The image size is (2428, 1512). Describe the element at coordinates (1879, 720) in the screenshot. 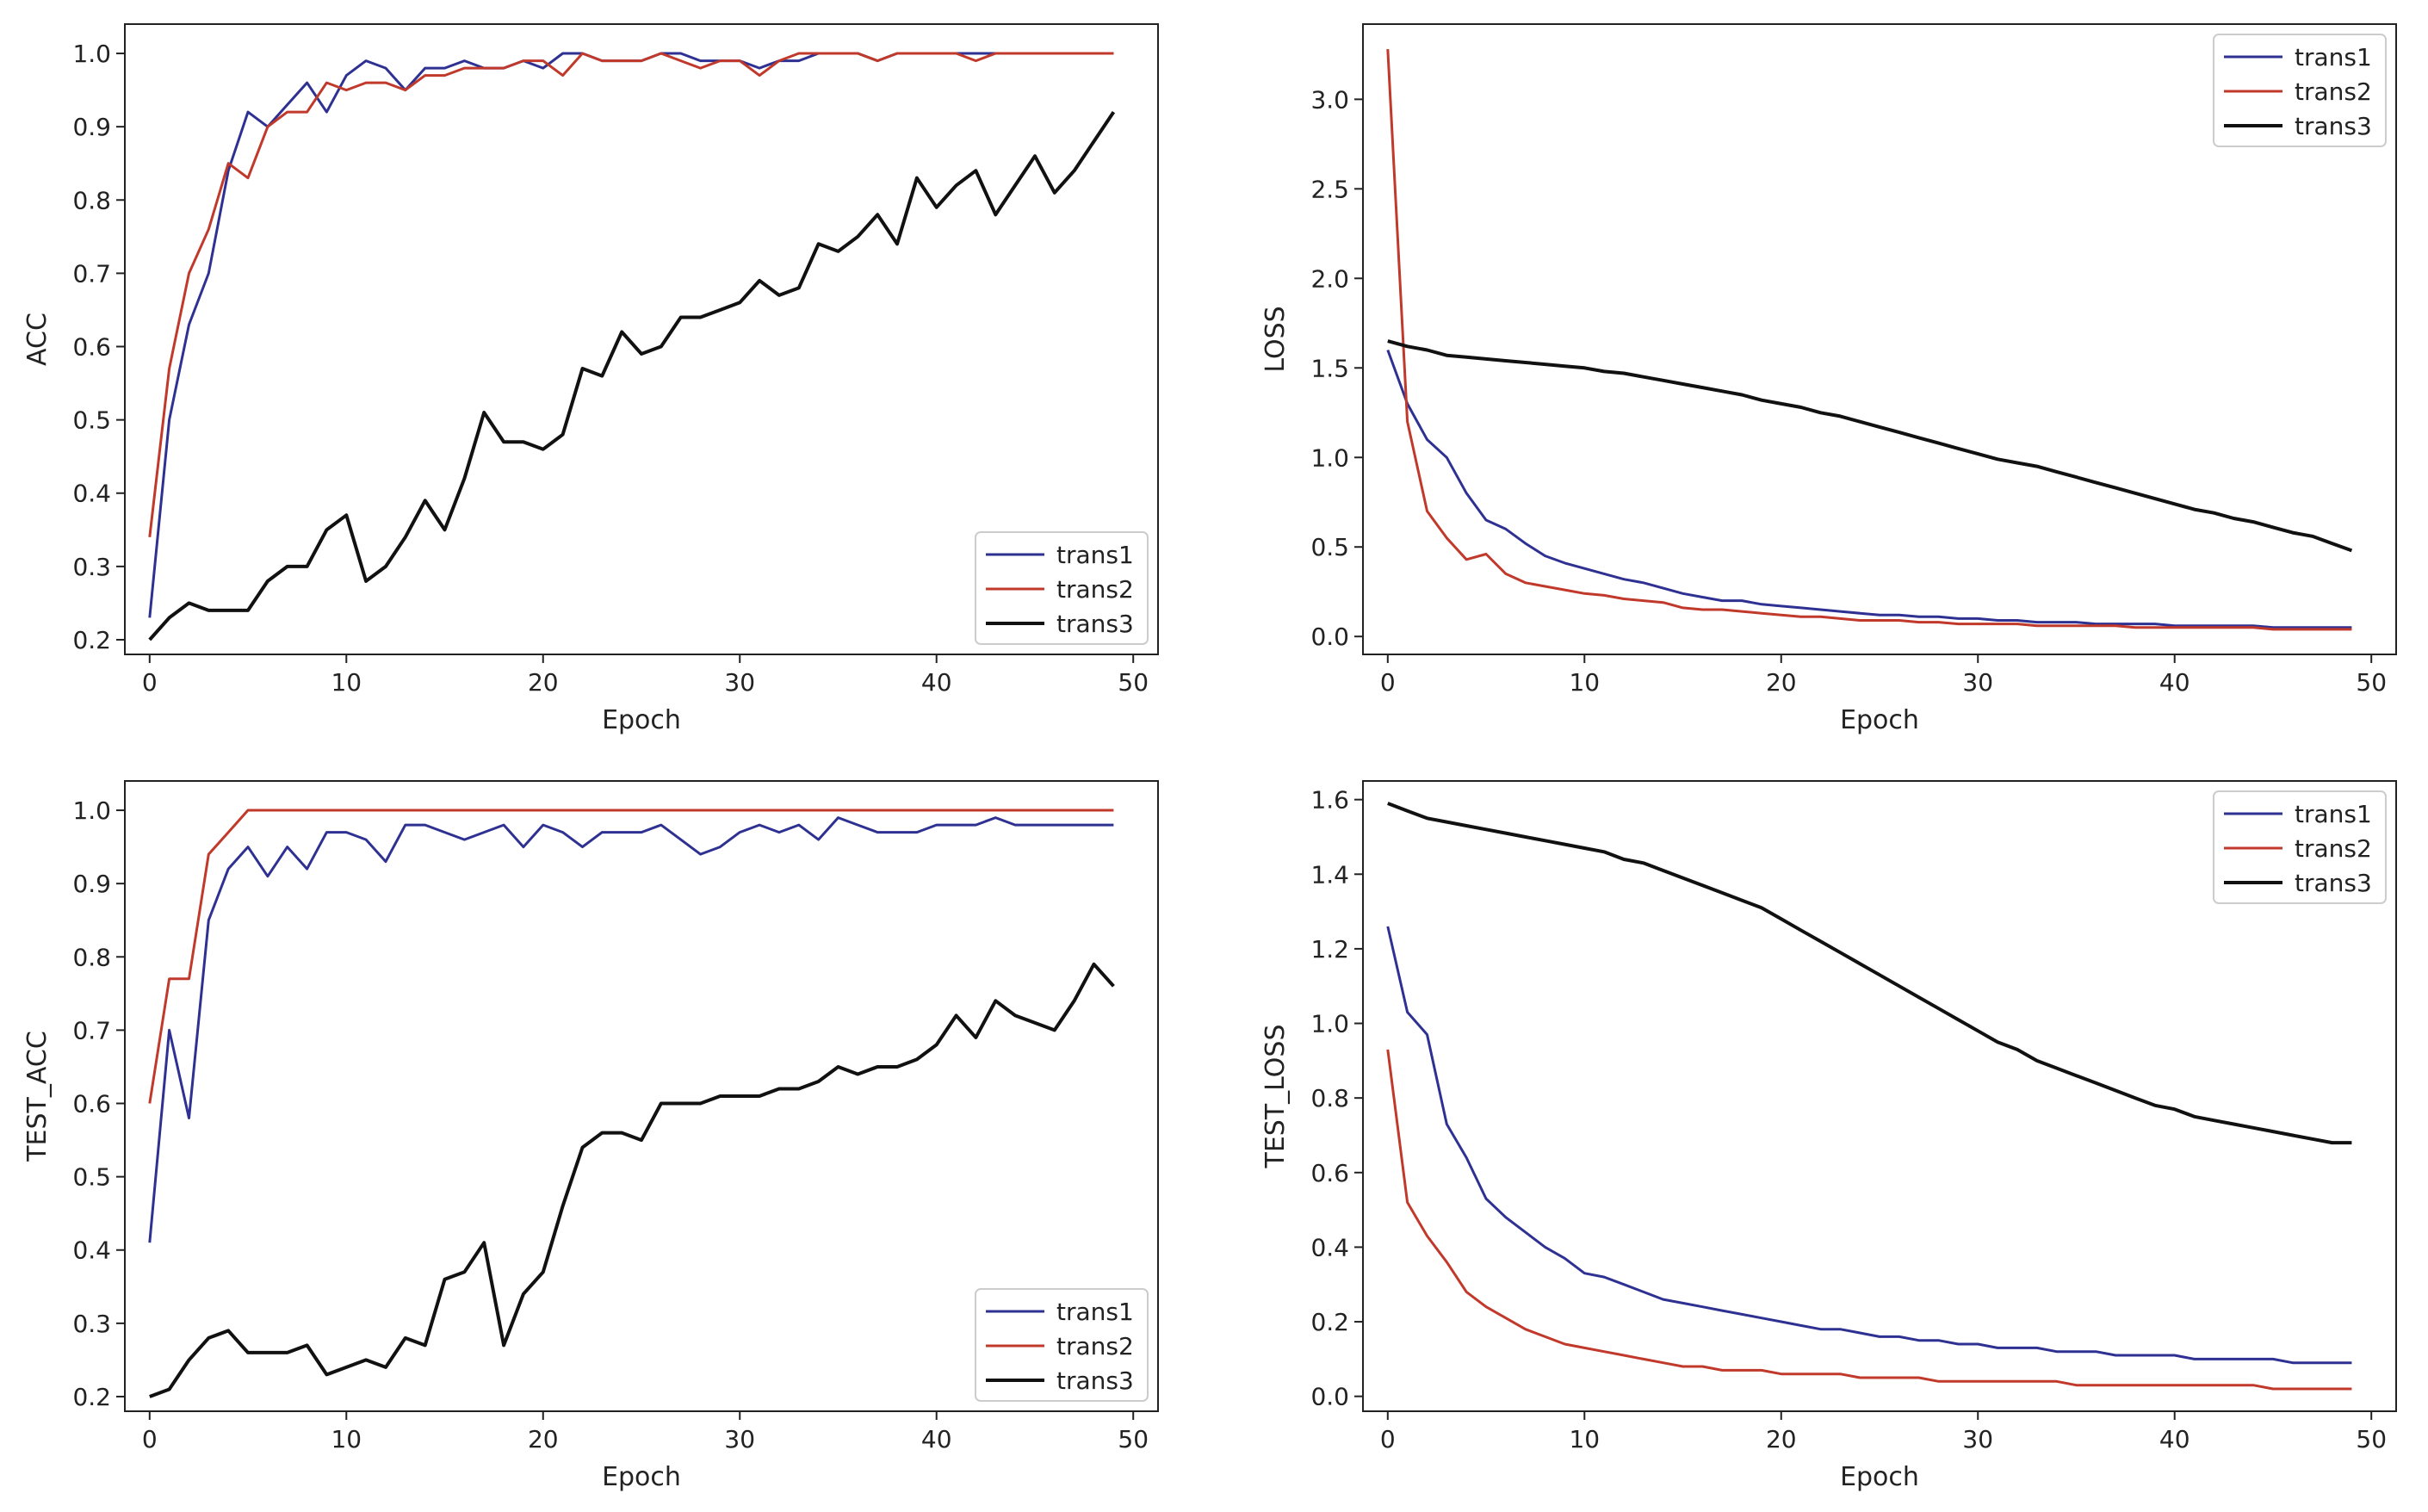

I see `loss-x-axis-label: Epoch` at that location.